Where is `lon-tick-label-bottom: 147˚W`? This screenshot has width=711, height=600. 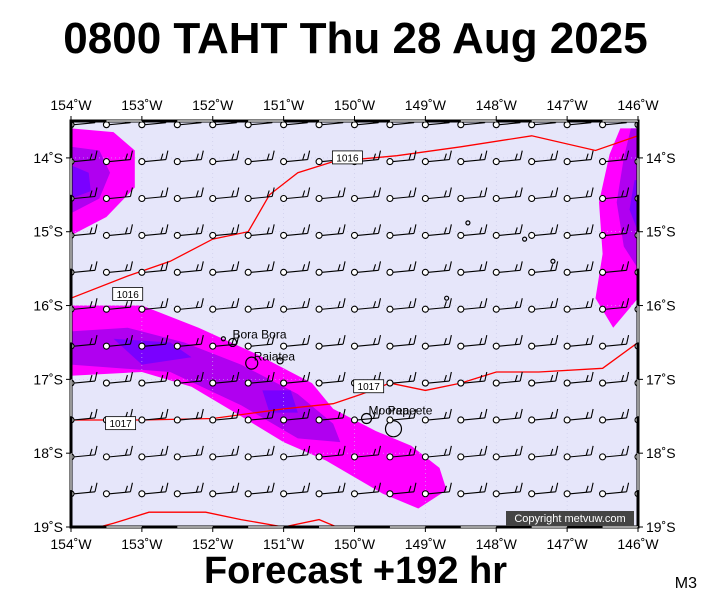 lon-tick-label-bottom: 147˚W is located at coordinates (568, 544).